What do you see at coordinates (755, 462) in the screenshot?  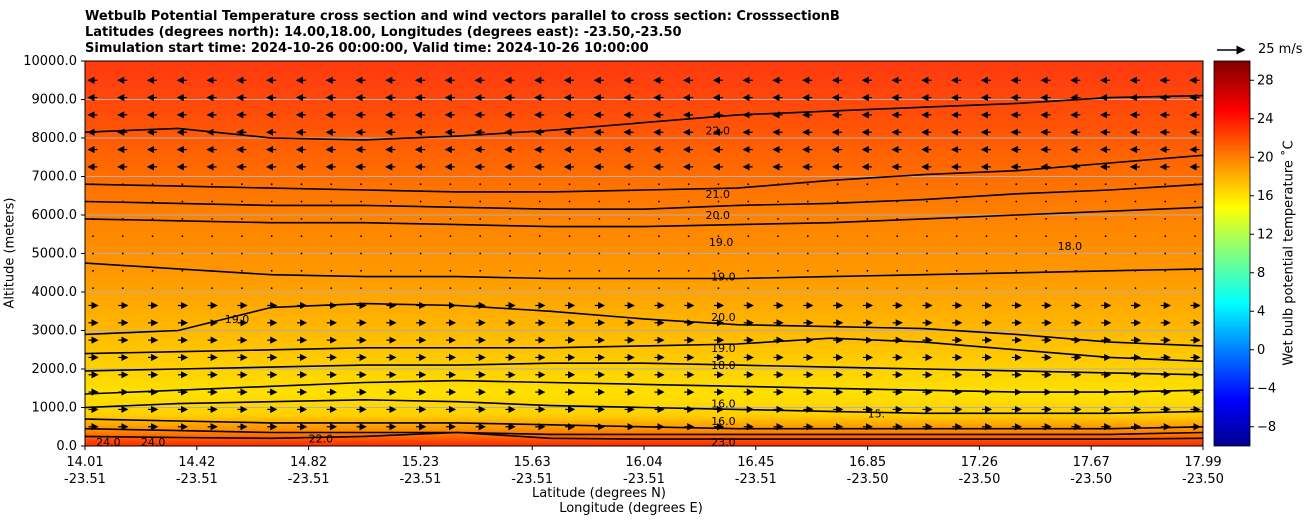 I see `x-tick-label-lat: 16.45` at bounding box center [755, 462].